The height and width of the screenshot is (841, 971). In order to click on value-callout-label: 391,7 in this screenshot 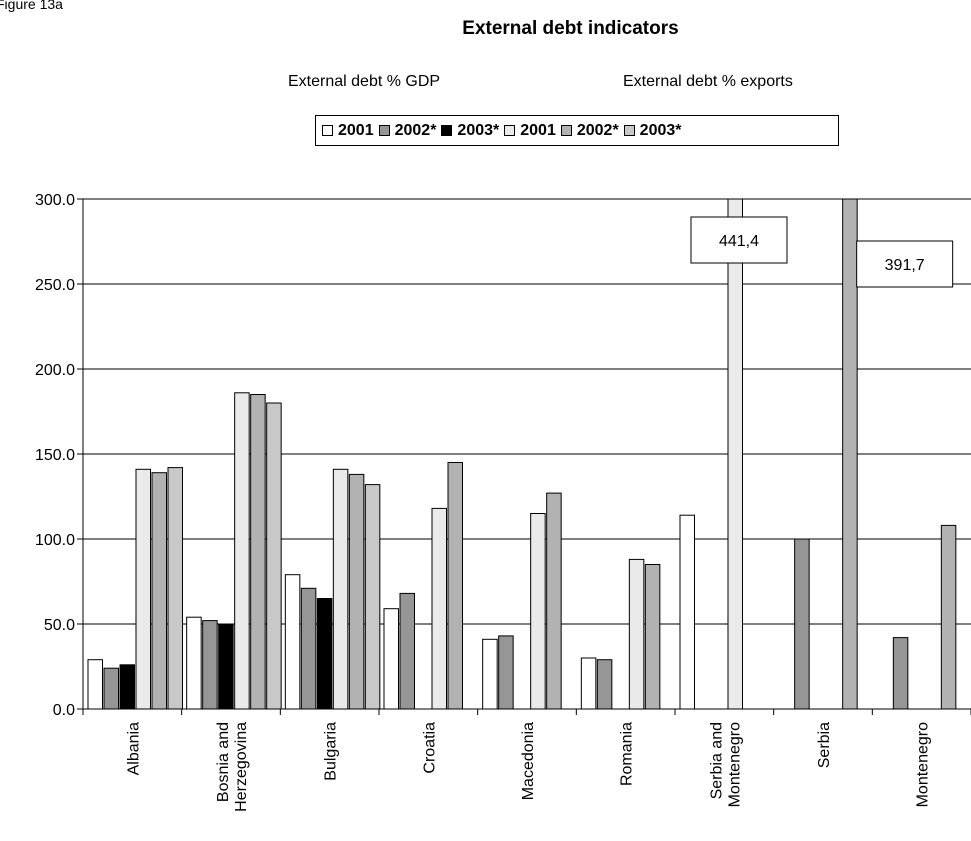, I will do `click(905, 265)`.